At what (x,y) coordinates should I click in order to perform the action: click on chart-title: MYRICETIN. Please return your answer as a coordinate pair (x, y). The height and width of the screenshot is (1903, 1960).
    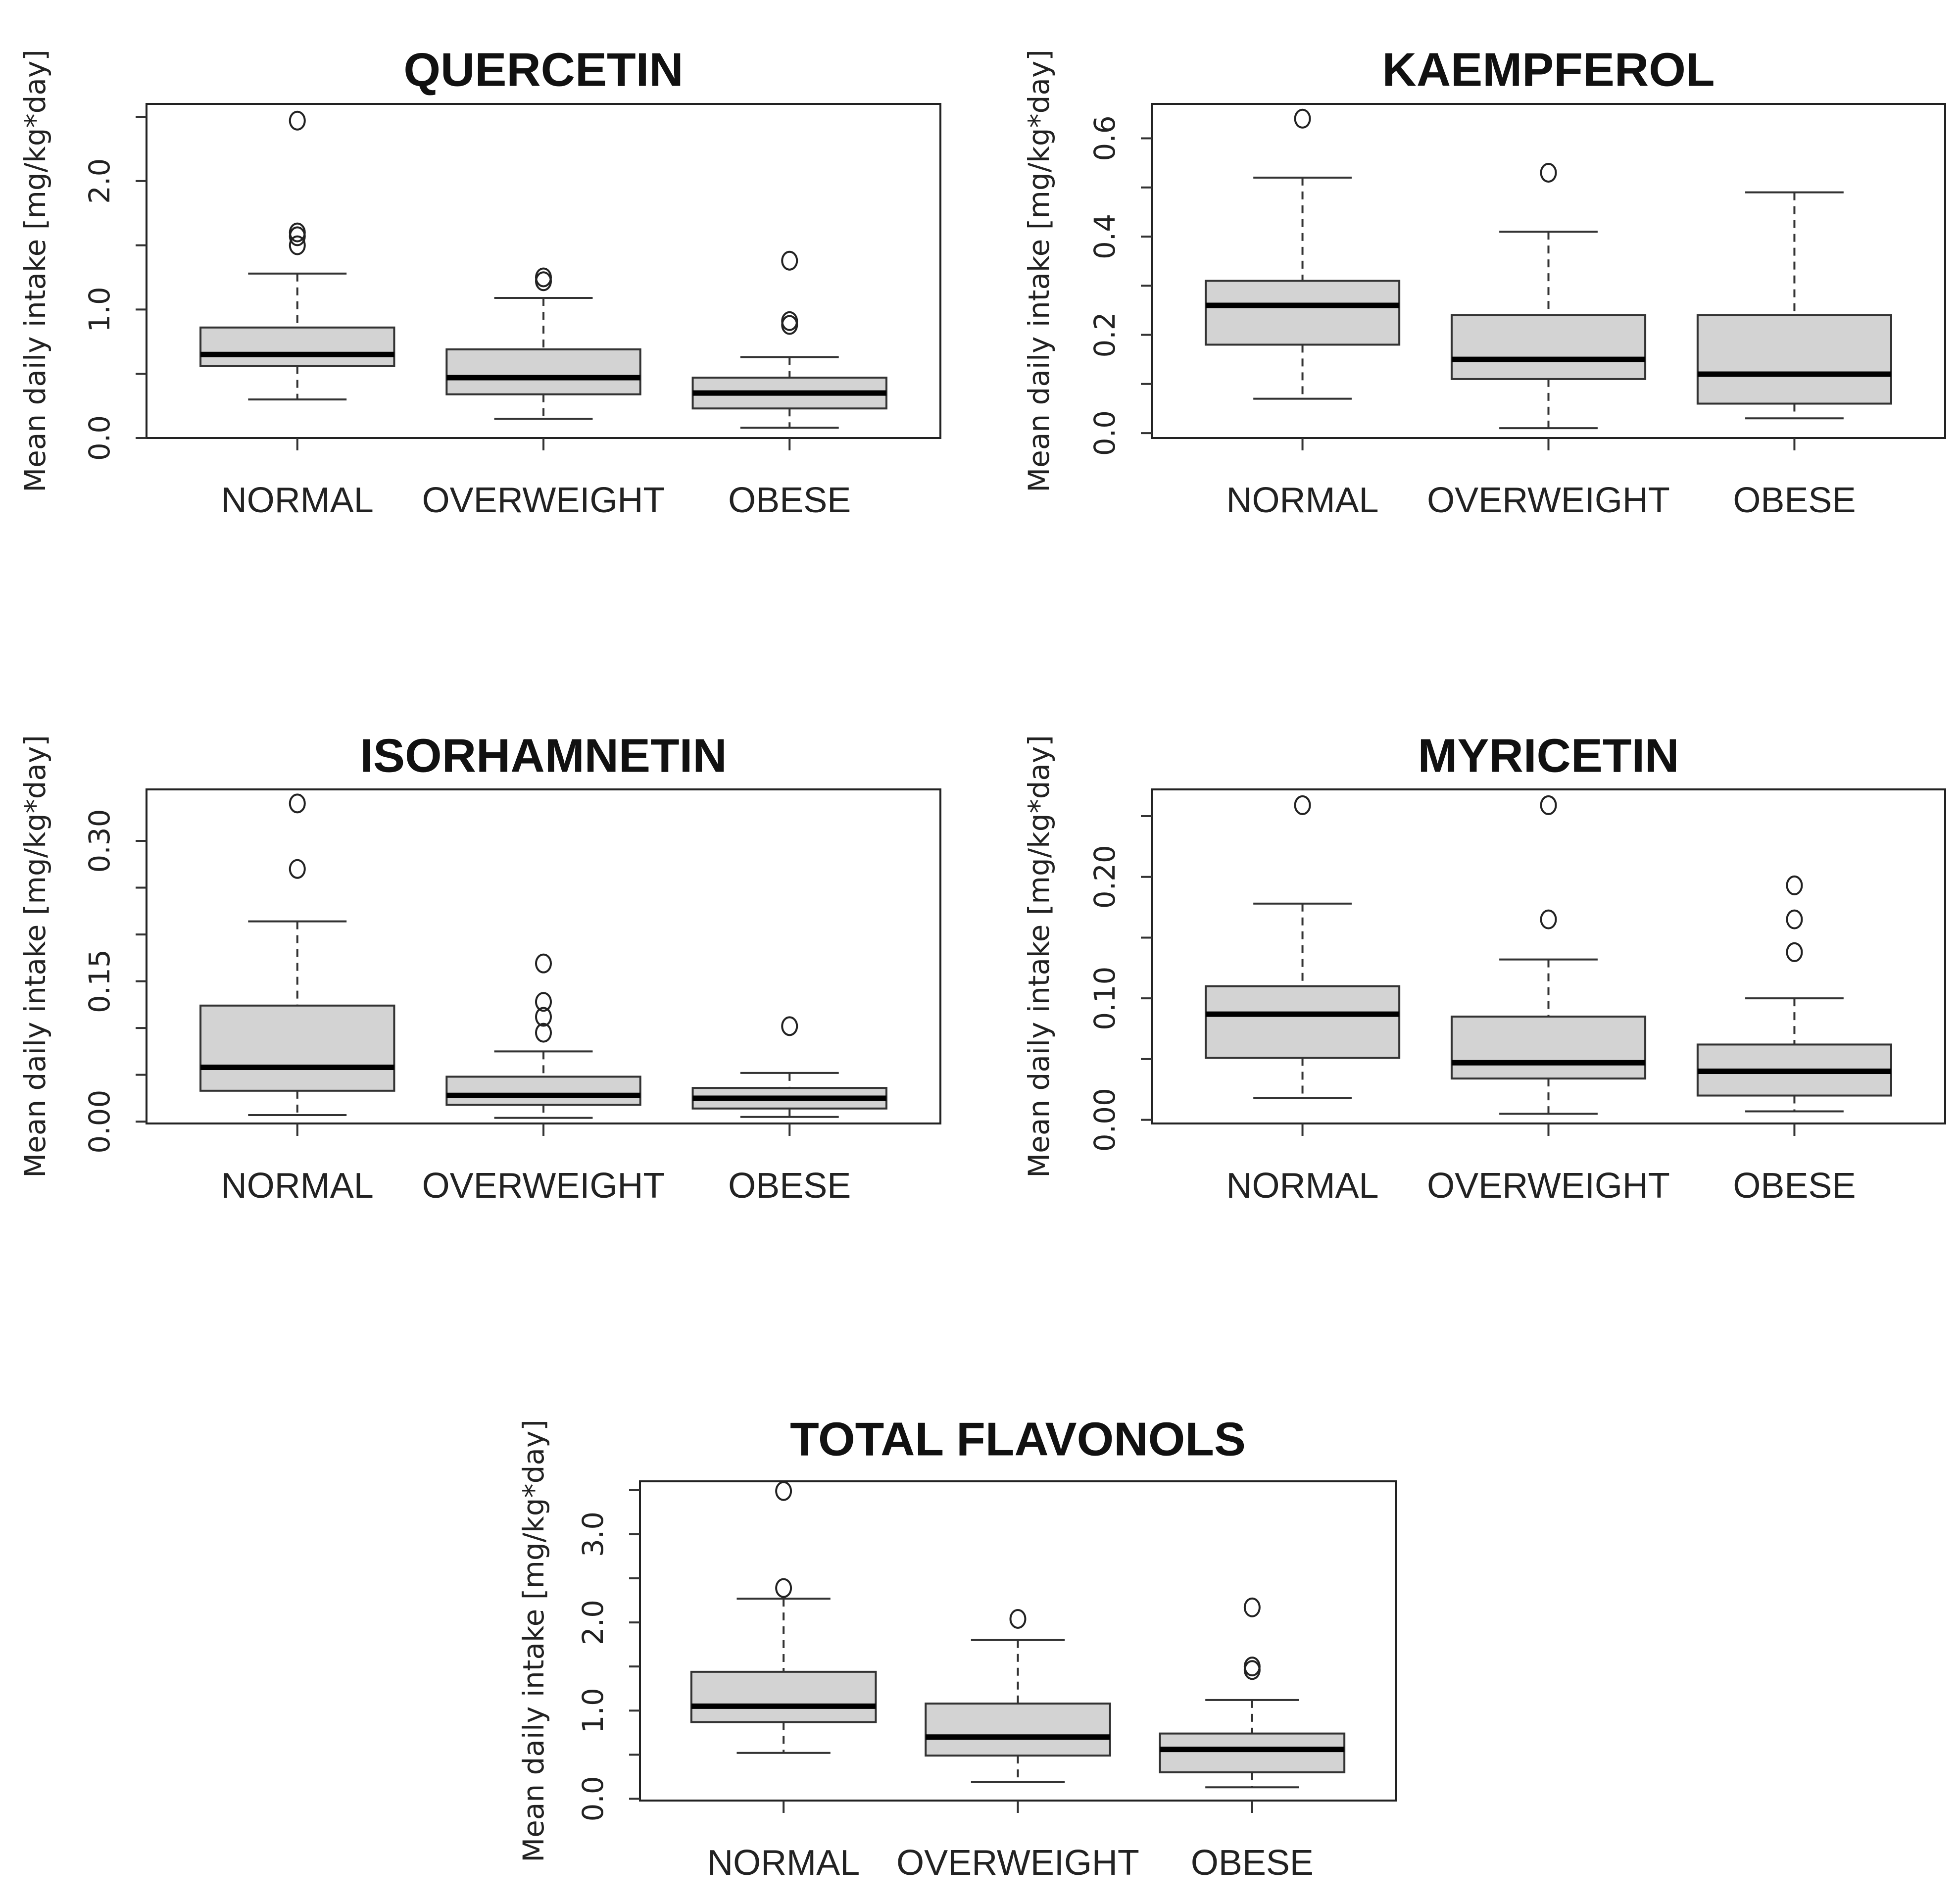
    Looking at the image, I should click on (1548, 755).